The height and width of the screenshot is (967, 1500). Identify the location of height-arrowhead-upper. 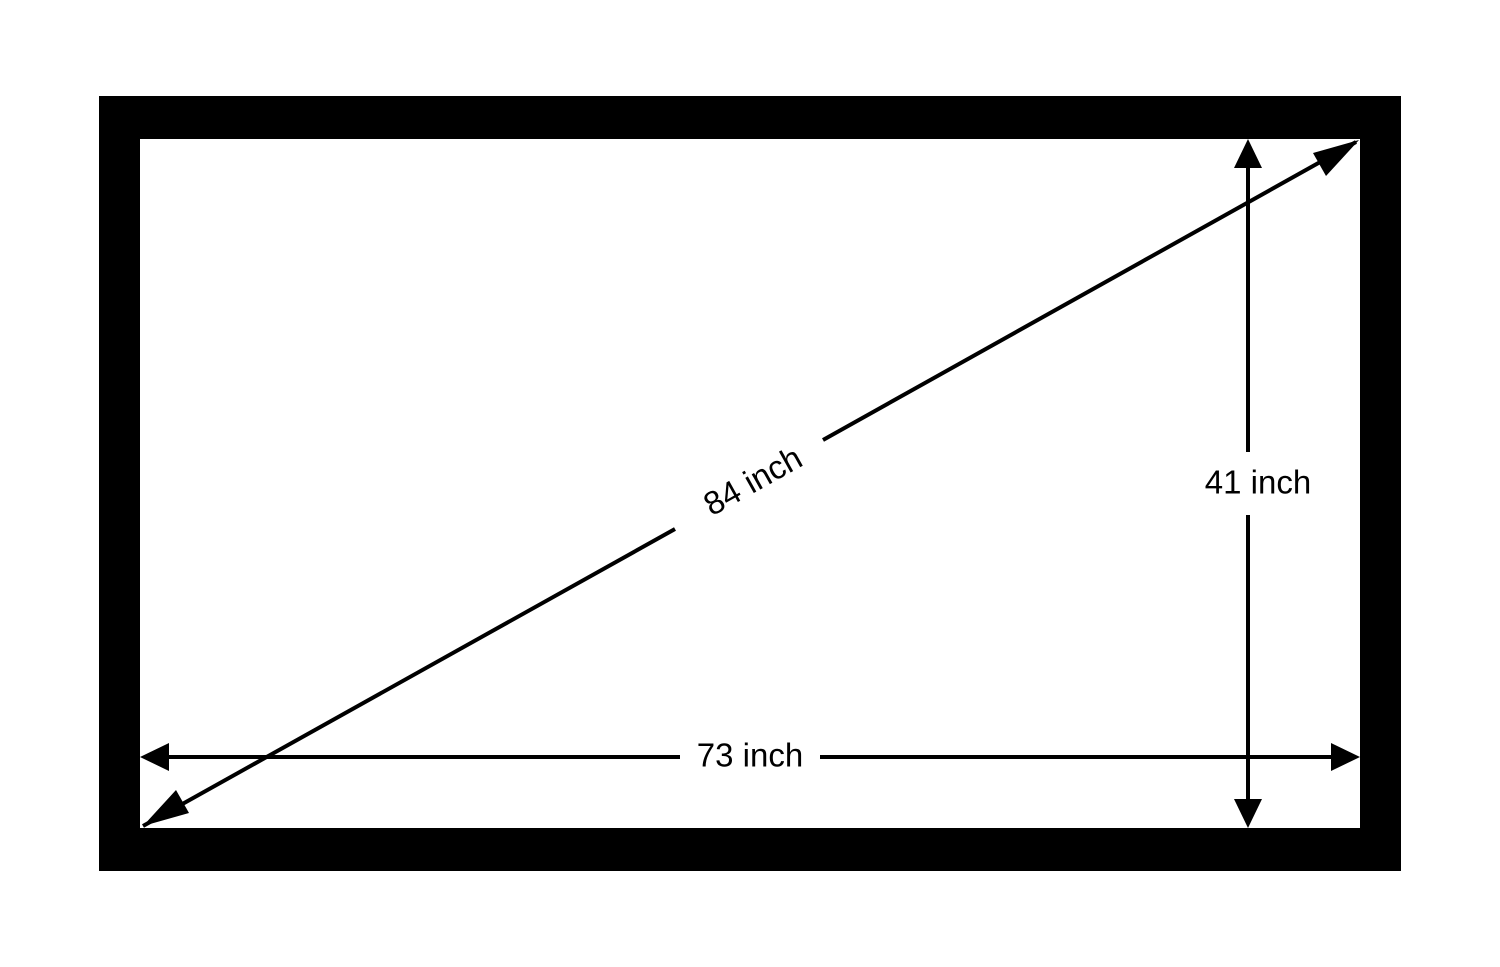
(1248, 153).